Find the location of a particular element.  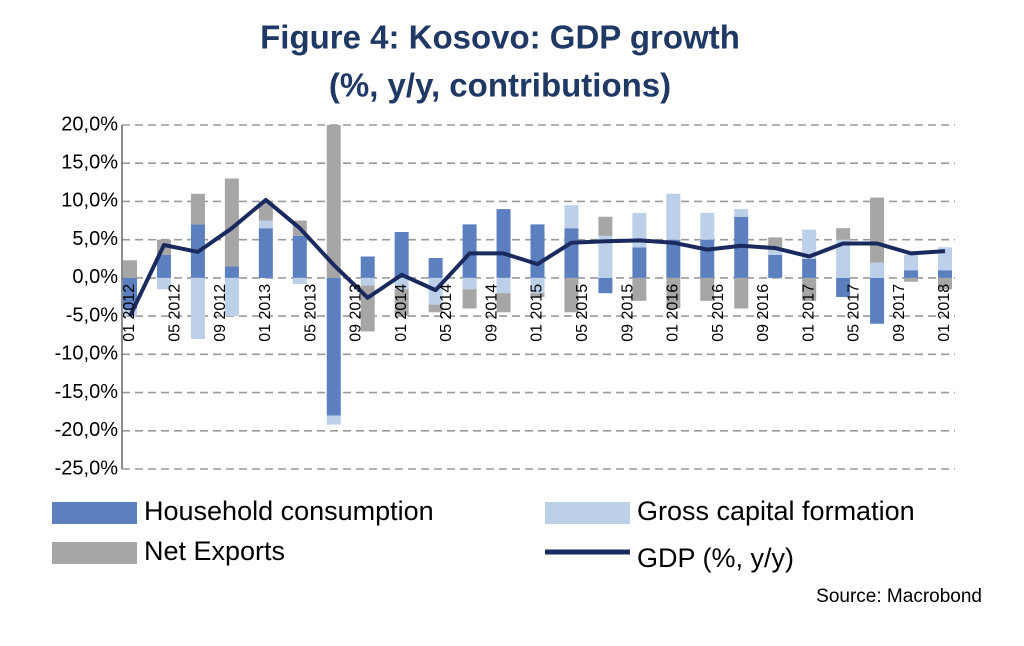

x-tick-label: 05 2013 is located at coordinates (310, 313).